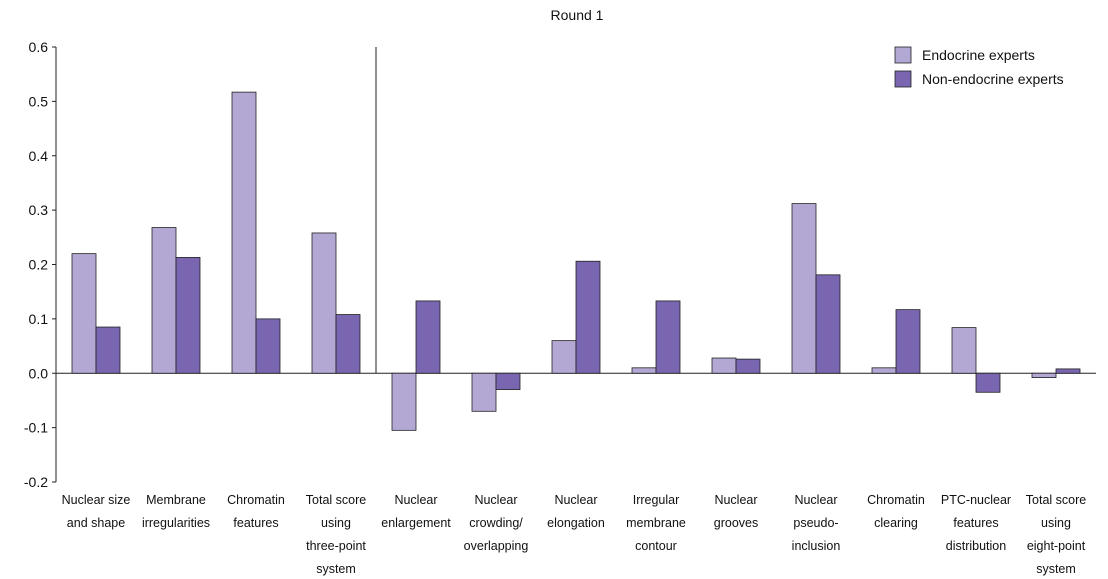 The width and height of the screenshot is (1108, 579). I want to click on chart-title: Round 1, so click(577, 15).